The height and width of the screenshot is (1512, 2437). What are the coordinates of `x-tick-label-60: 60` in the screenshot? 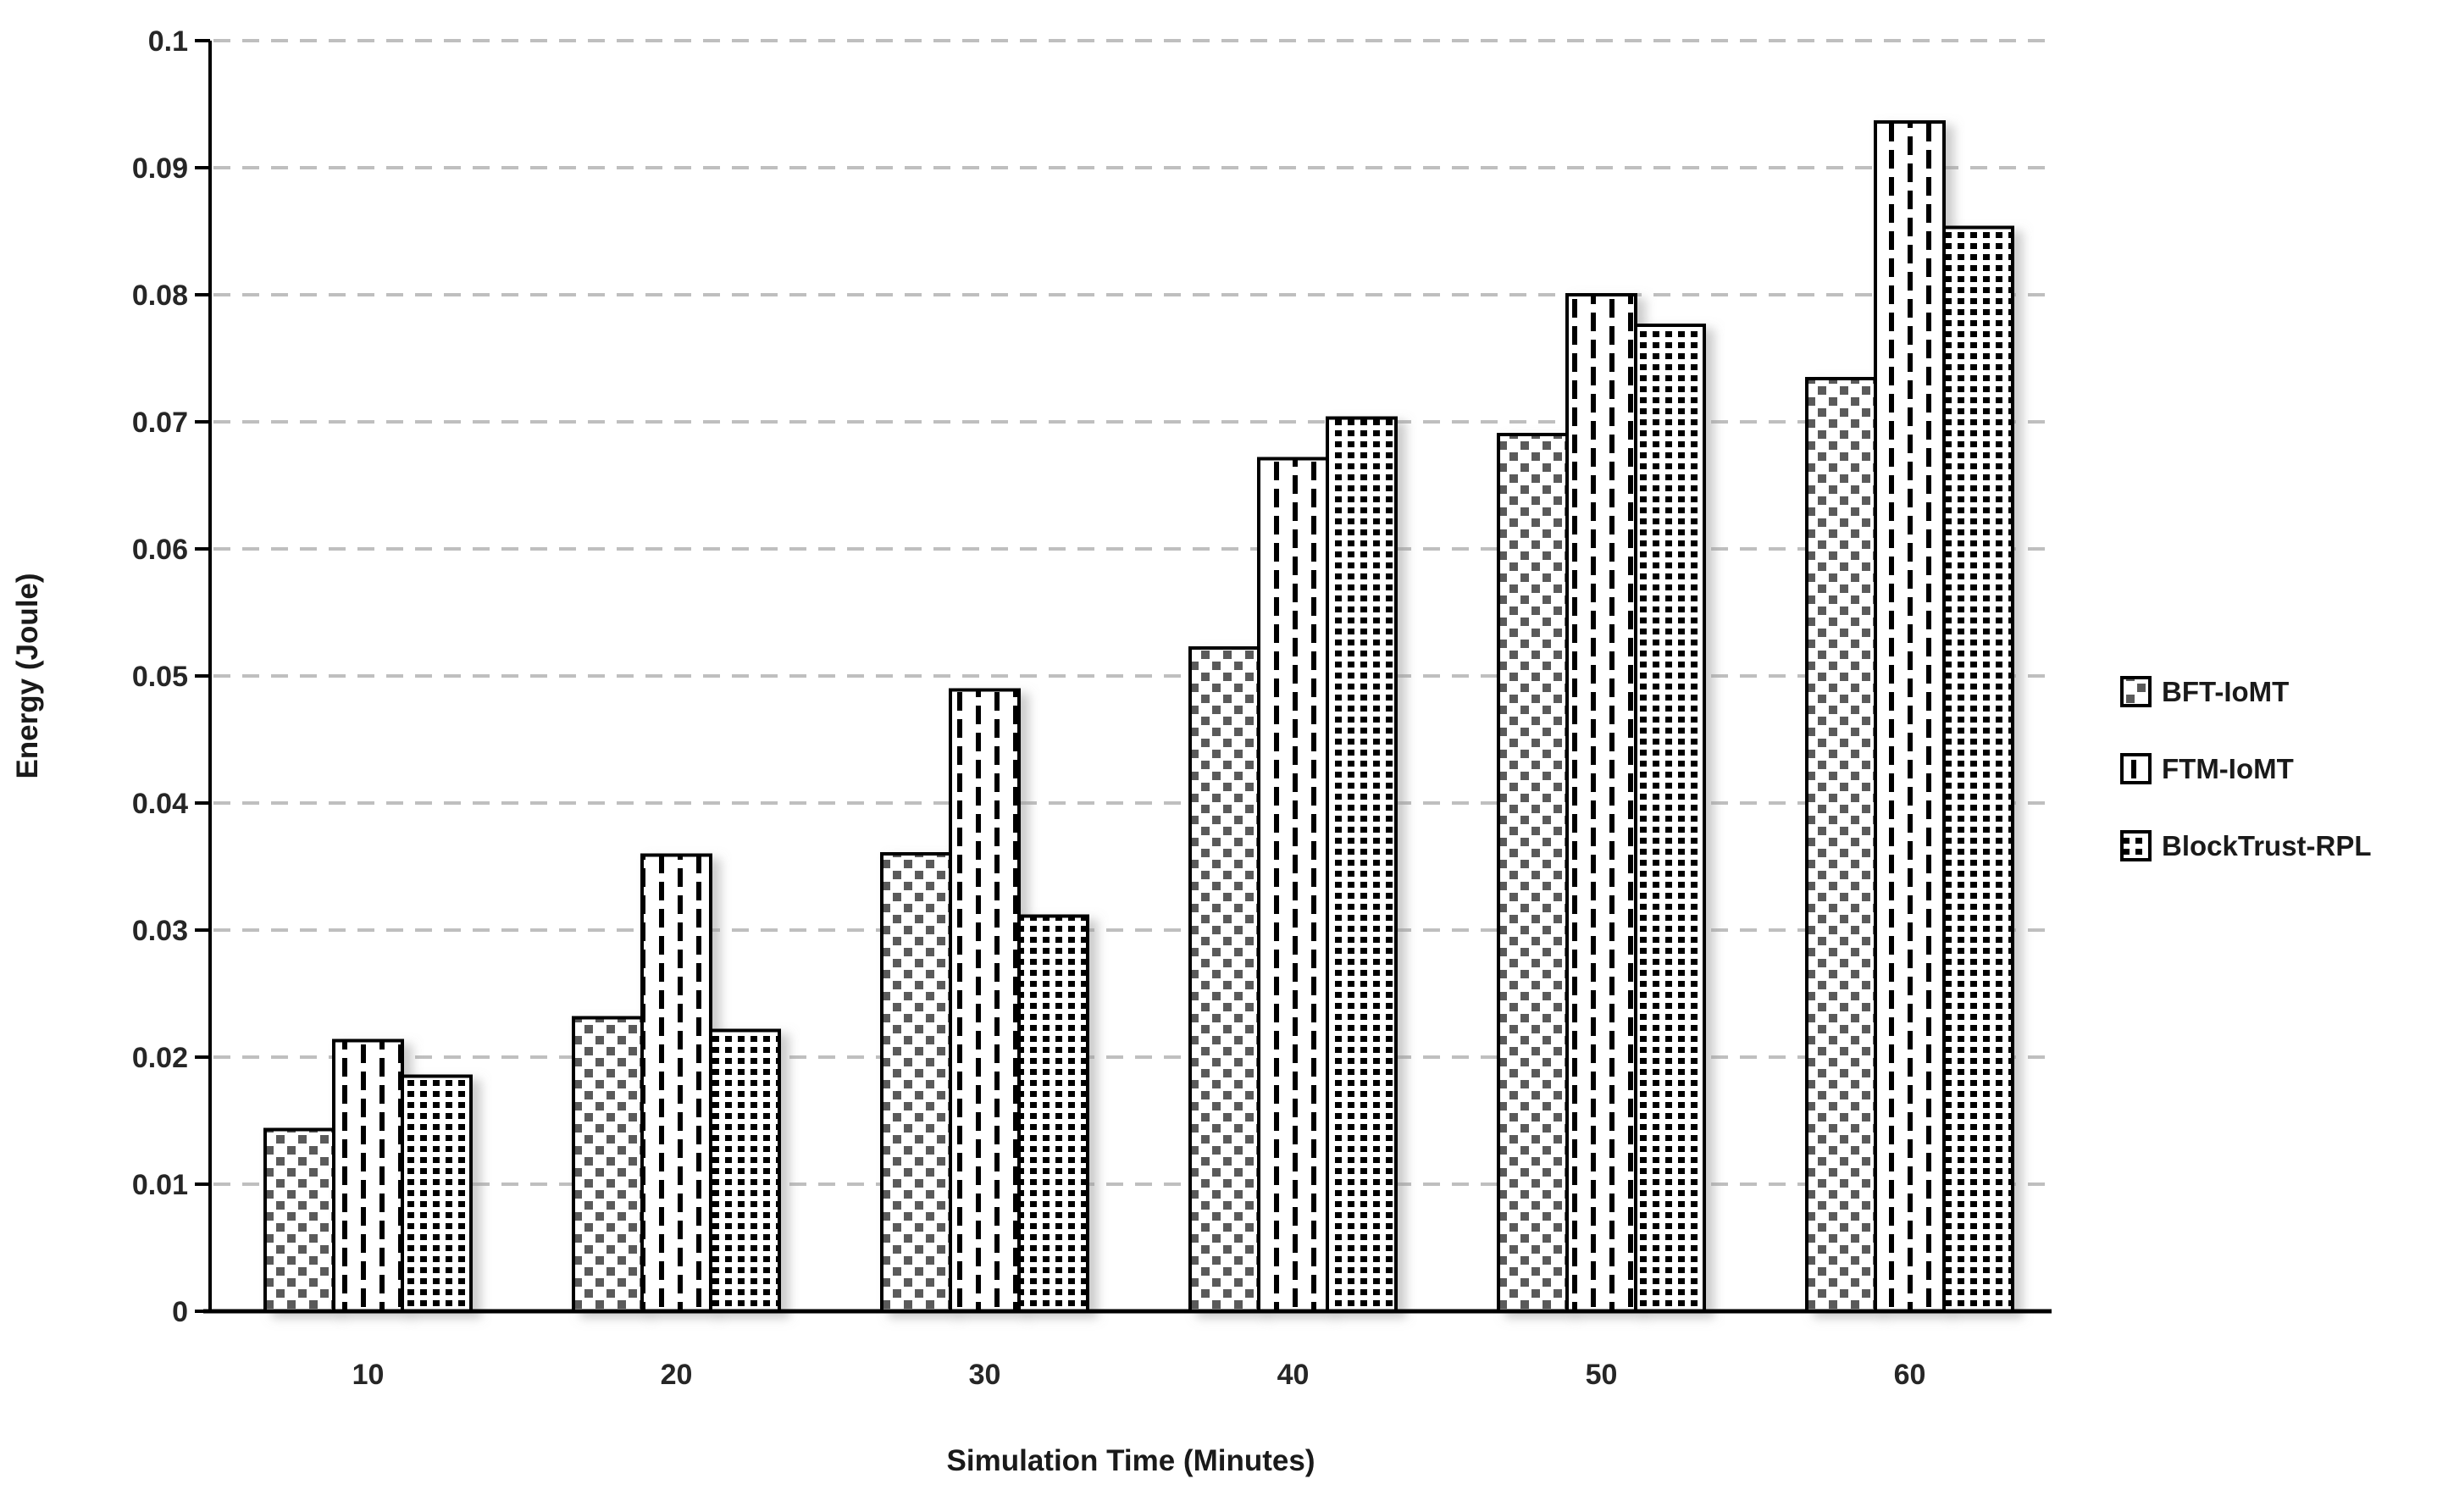 It's located at (1910, 1375).